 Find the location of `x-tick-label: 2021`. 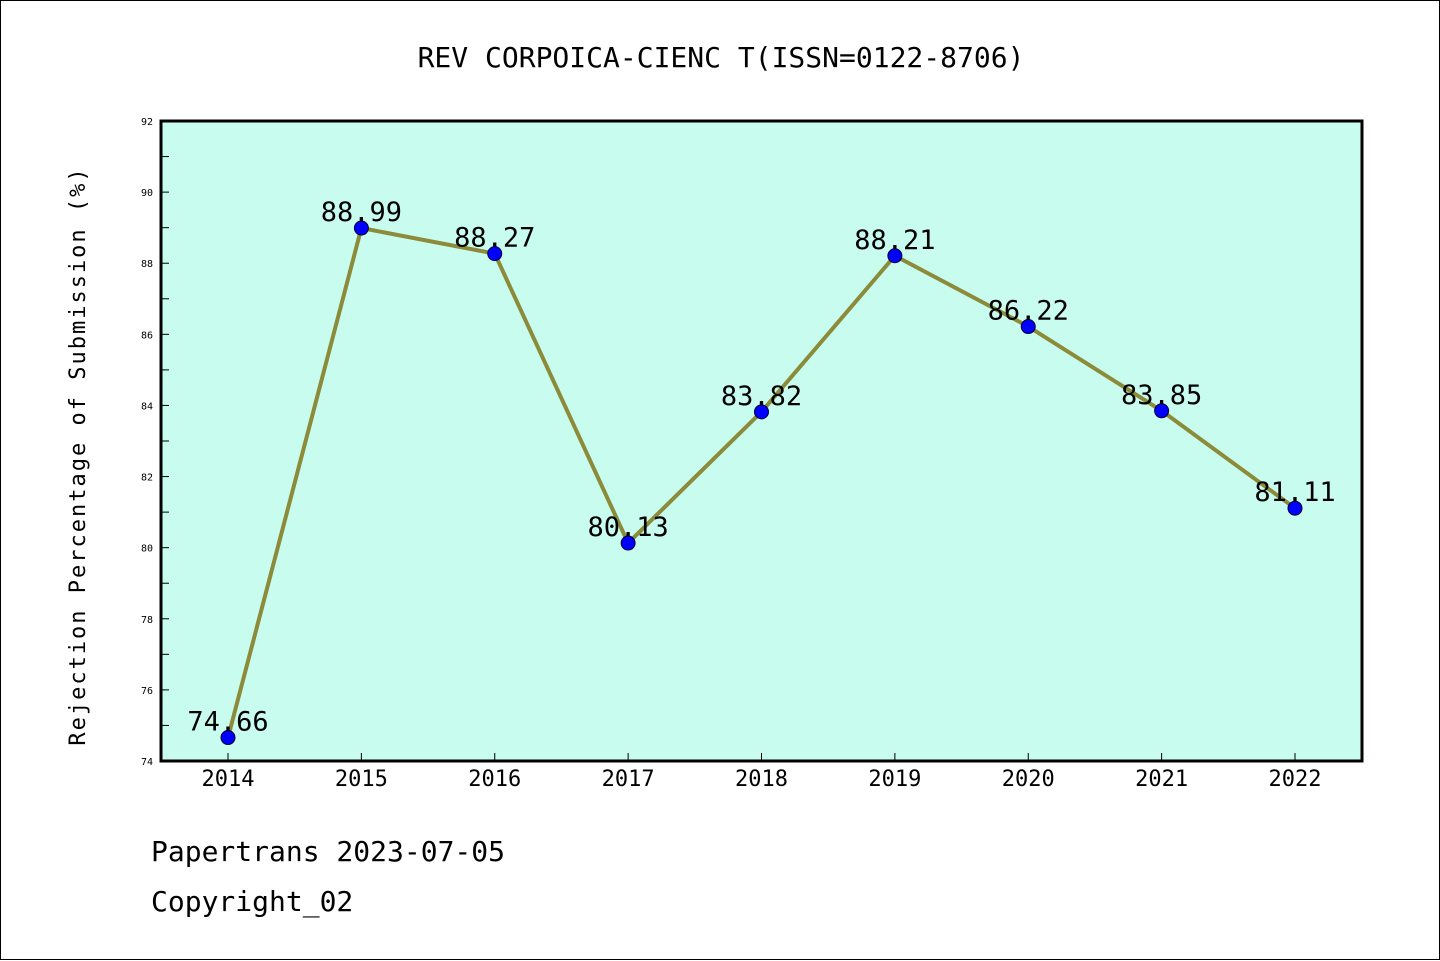

x-tick-label: 2021 is located at coordinates (1161, 779).